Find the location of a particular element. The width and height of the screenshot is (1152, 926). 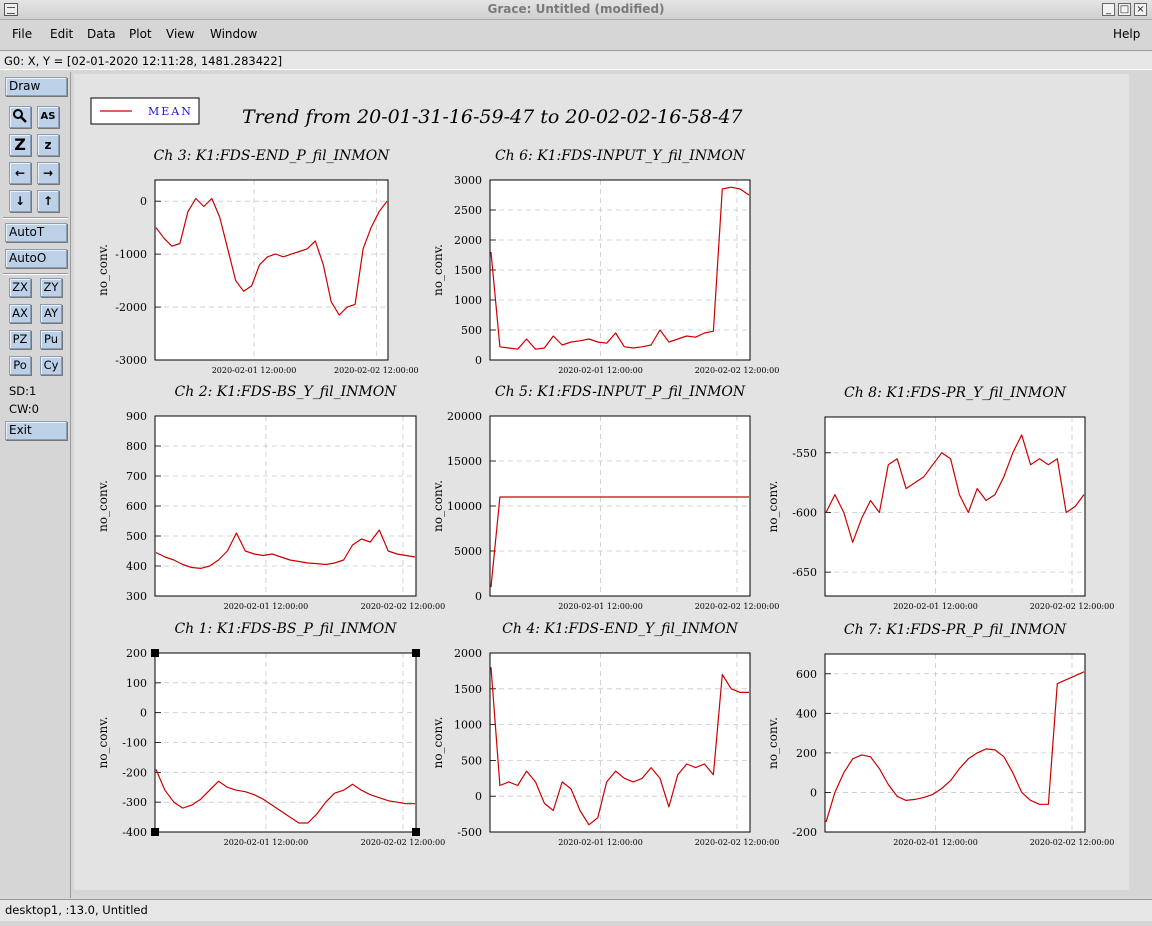

arrow-right-icon: → is located at coordinates (48, 173).